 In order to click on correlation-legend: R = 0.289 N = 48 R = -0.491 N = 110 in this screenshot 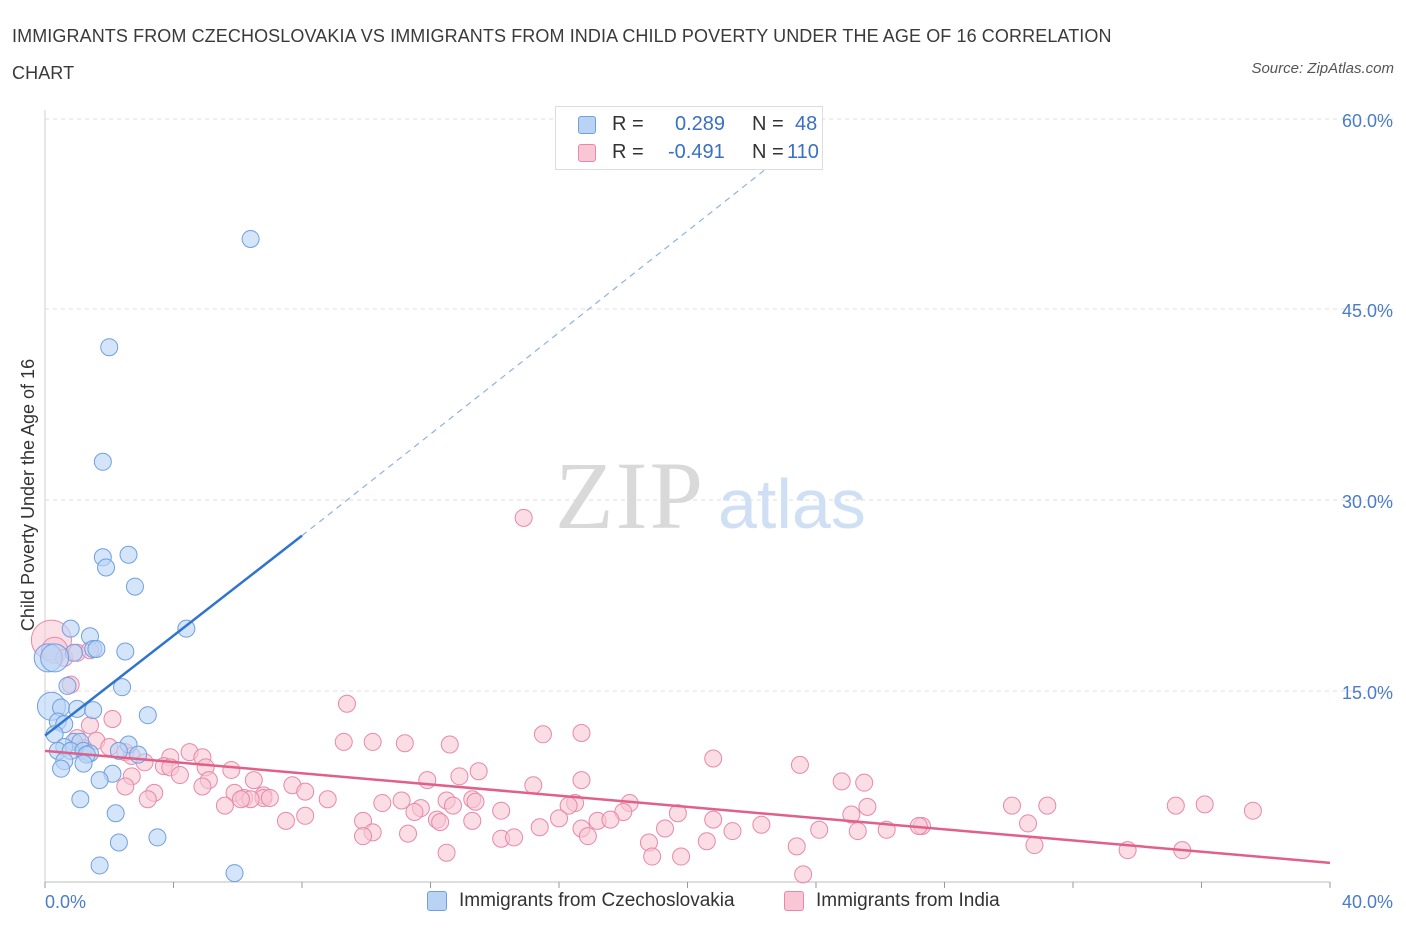, I will do `click(689, 138)`.